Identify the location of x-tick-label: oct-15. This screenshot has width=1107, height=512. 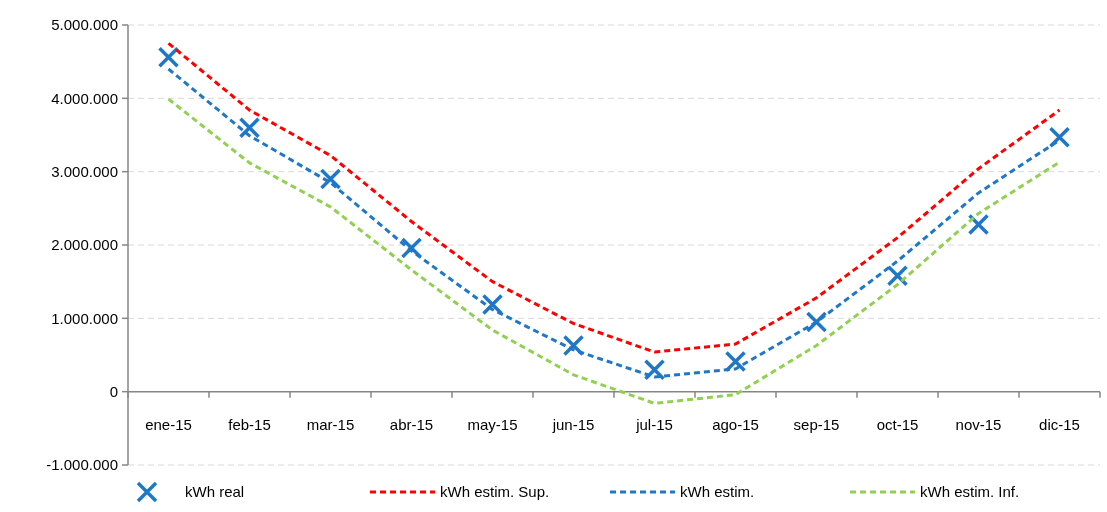
(897, 424).